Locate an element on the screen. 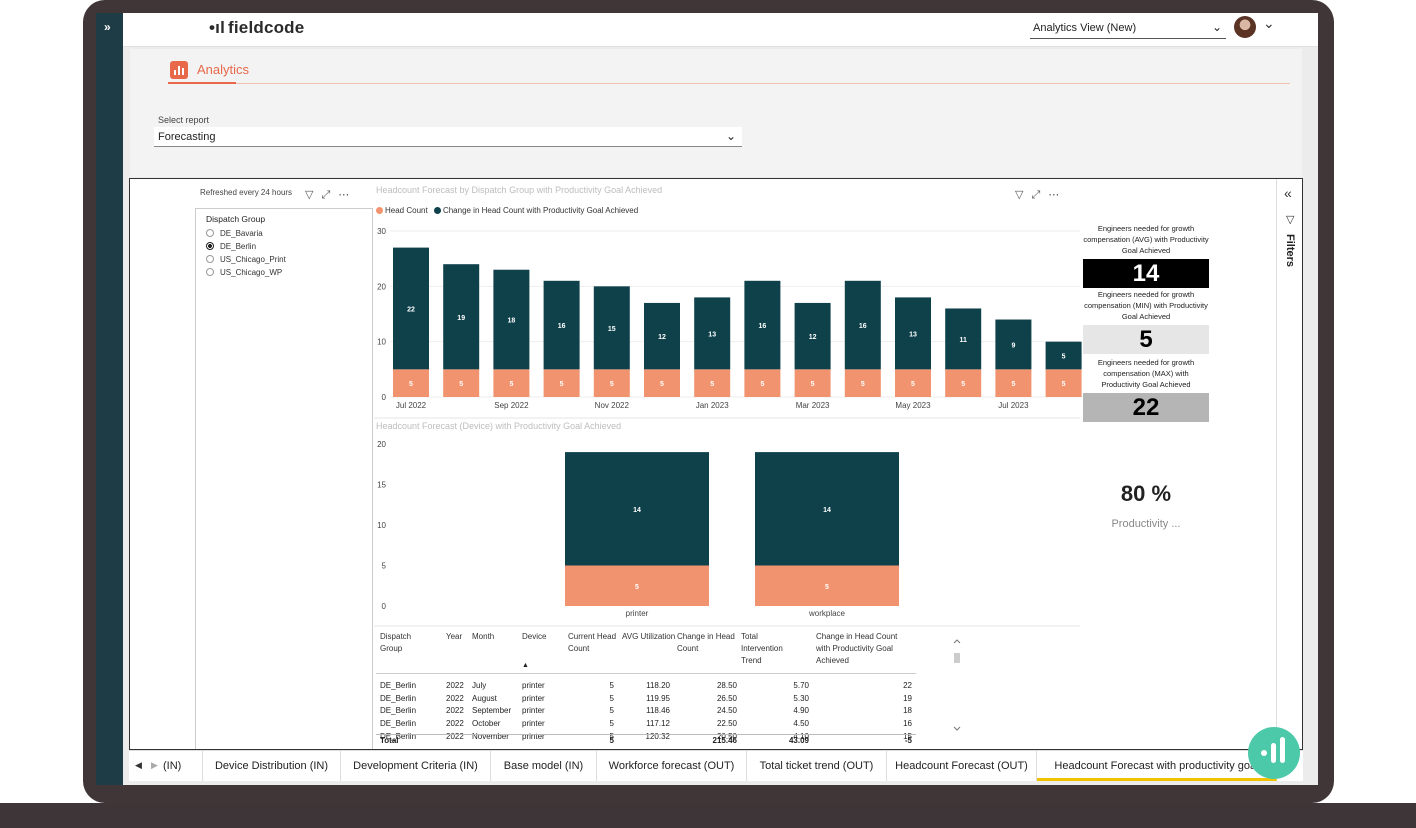 Image resolution: width=1416 pixels, height=828 pixels. filters-label: Filters is located at coordinates (1290, 251).